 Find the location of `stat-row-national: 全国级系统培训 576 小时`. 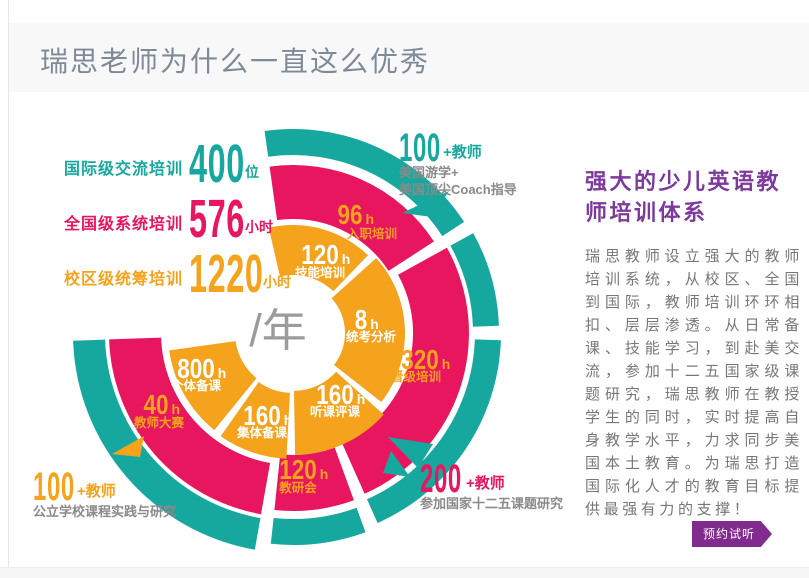

stat-row-national: 全国级系统培训 576 小时 is located at coordinates (169, 219).